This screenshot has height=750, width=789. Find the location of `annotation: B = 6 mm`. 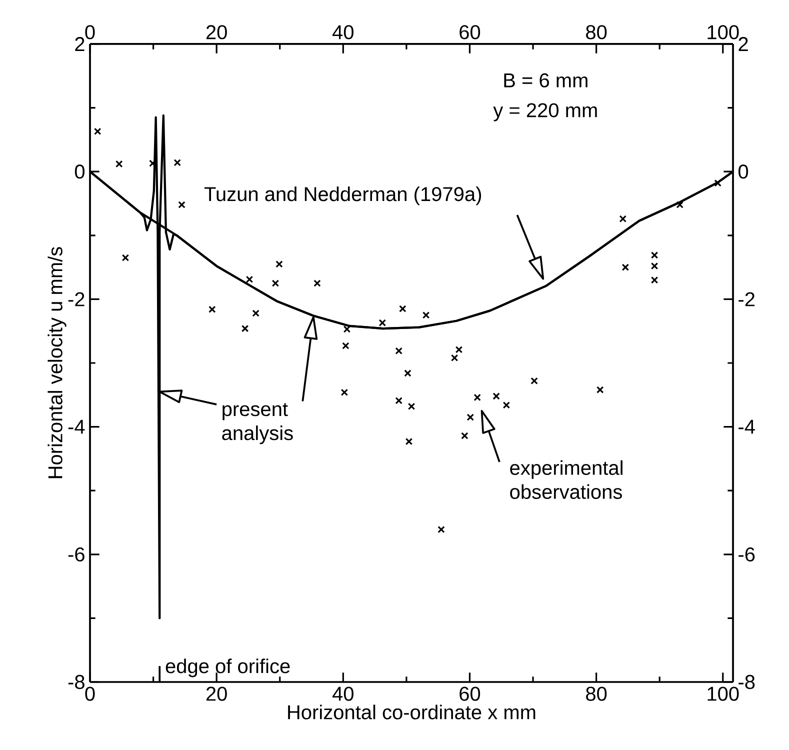

annotation: B = 6 mm is located at coordinates (546, 80).